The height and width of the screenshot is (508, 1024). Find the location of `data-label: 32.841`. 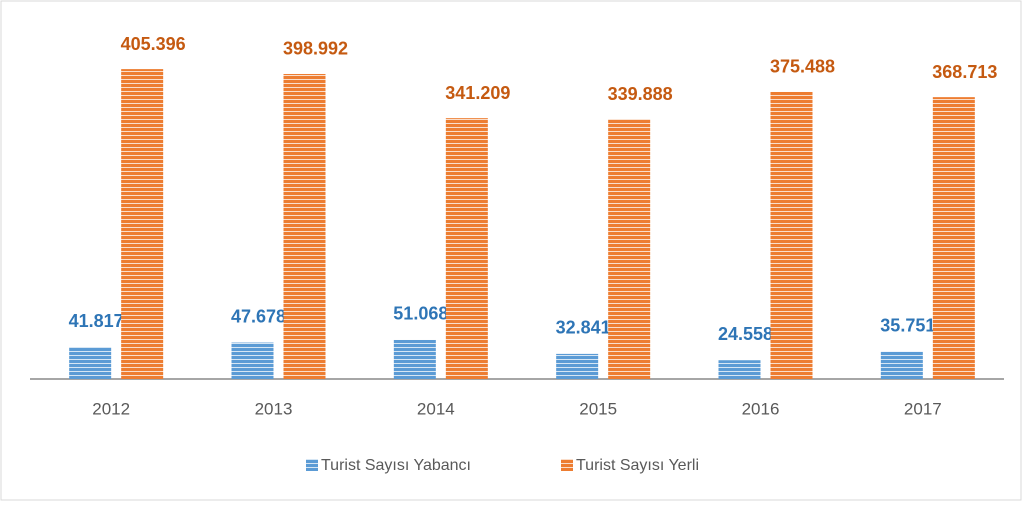

data-label: 32.841 is located at coordinates (583, 328).